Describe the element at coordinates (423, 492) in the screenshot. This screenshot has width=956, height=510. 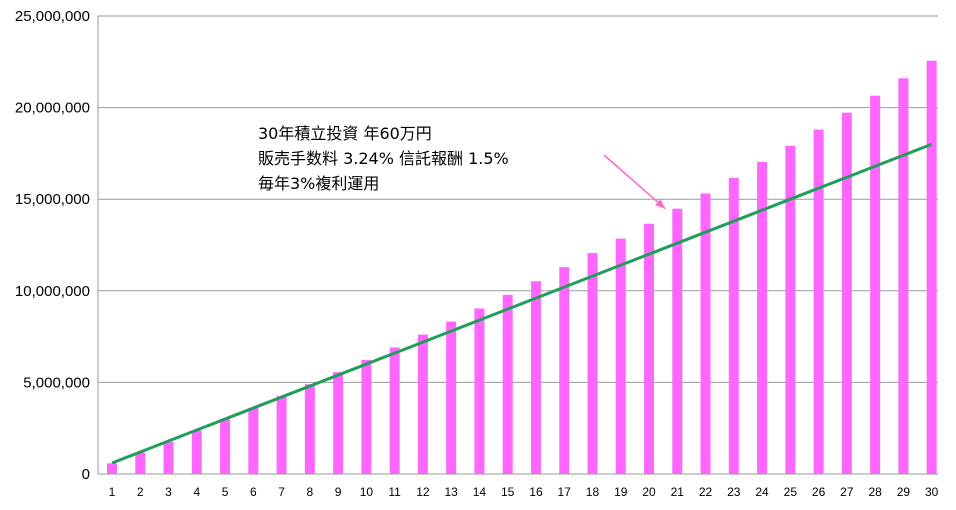
I see `x-tick-label: 12` at that location.